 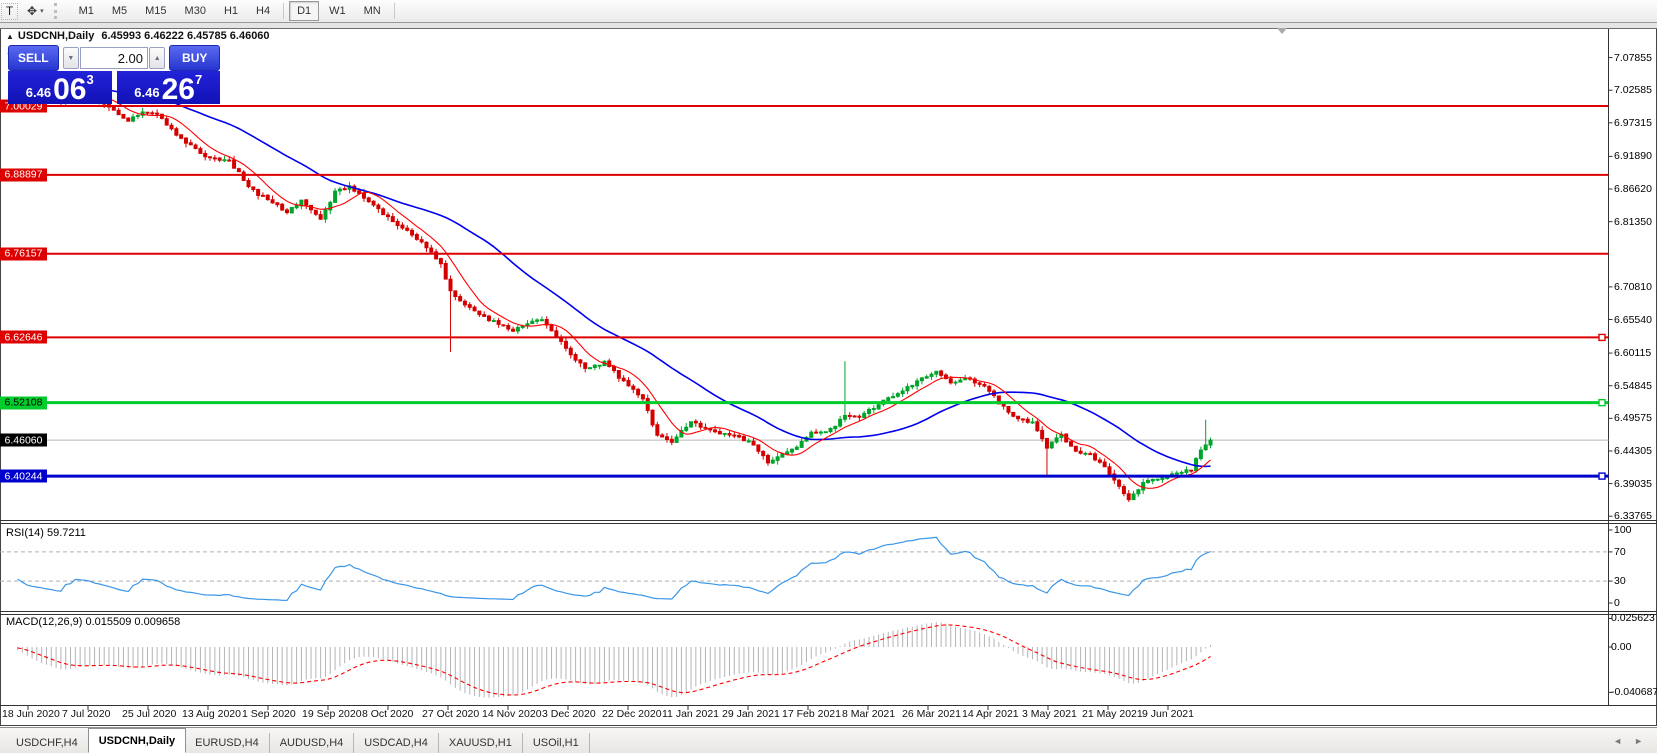 I want to click on chevron-down-icon: ▾, so click(x=42, y=11).